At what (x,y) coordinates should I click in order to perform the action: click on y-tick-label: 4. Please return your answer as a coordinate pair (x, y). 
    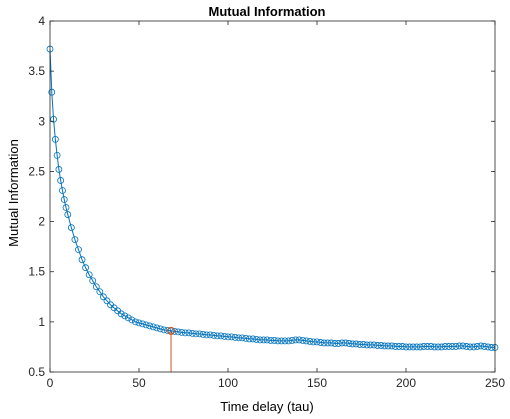
    Looking at the image, I should click on (41, 21).